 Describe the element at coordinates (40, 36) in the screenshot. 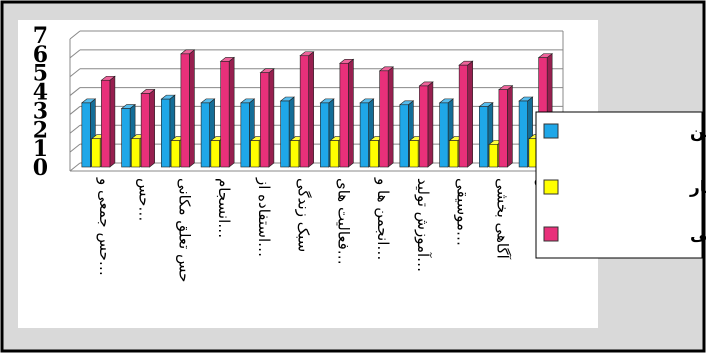

I see `y-tick-label: 7` at that location.